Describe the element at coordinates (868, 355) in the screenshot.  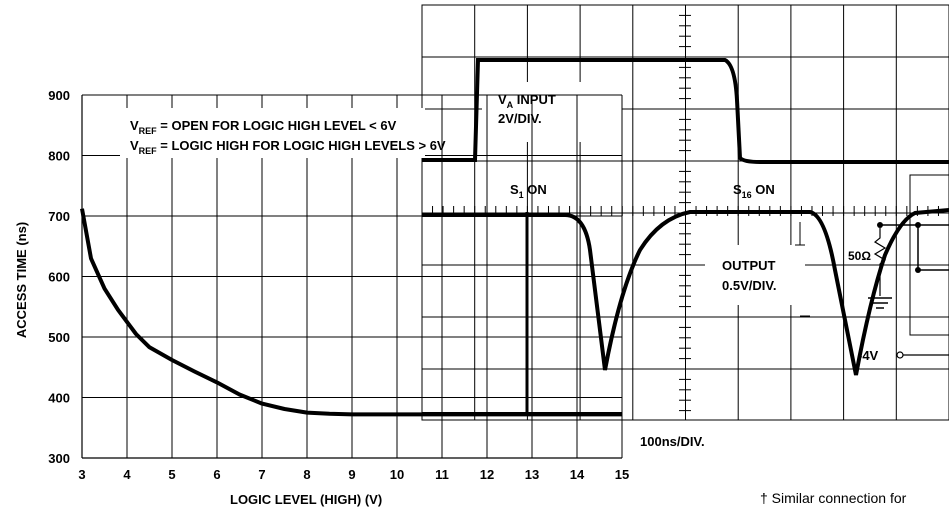
I see `supply-label: -4V` at that location.